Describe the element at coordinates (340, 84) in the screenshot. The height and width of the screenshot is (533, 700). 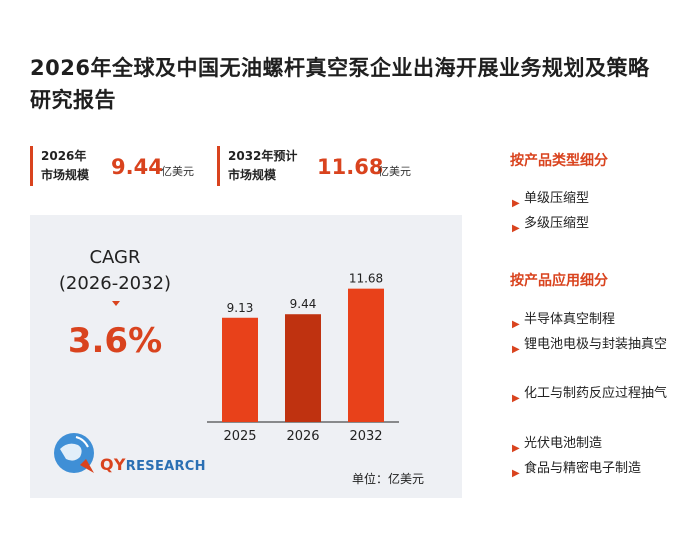
I see `page-title: 2026年全球及中国无油螺杆真空泵企业出海开展业务规划及策略研究报告` at that location.